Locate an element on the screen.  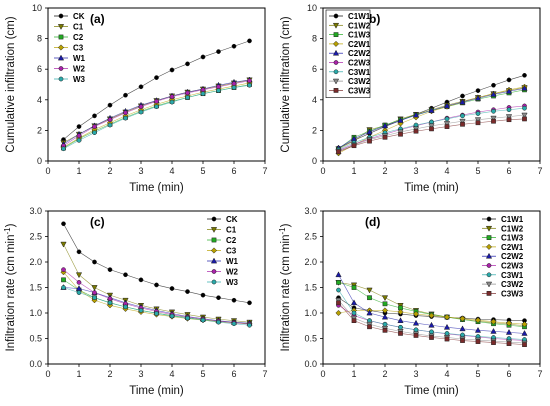
legend-label-b-C2W2: C2W2 is located at coordinates (359, 53).